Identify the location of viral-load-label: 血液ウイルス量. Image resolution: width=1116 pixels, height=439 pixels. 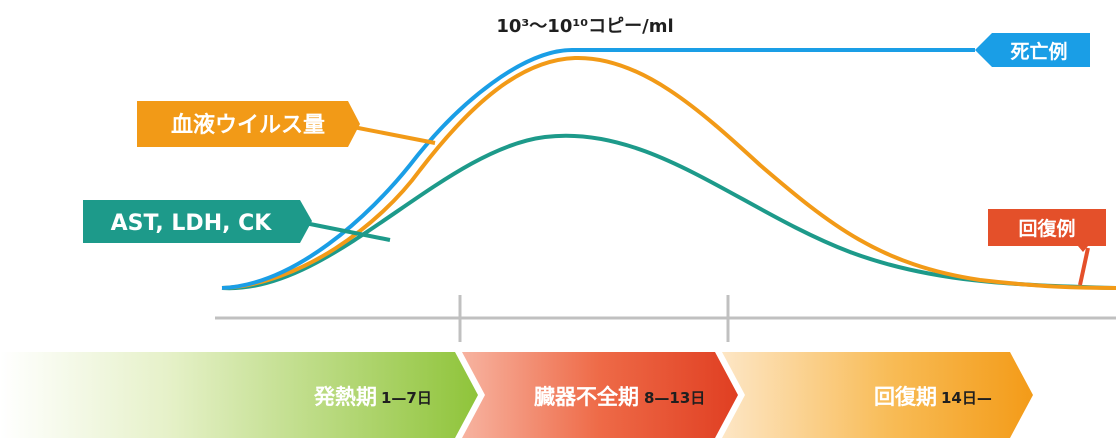
(248, 125).